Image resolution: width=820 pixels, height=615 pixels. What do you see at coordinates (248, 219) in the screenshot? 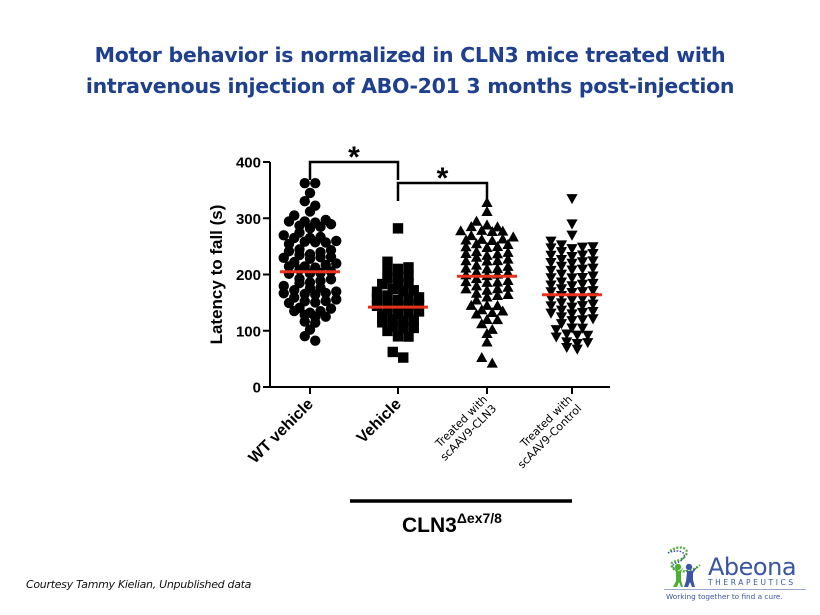
I see `y-tick-label: 300` at bounding box center [248, 219].